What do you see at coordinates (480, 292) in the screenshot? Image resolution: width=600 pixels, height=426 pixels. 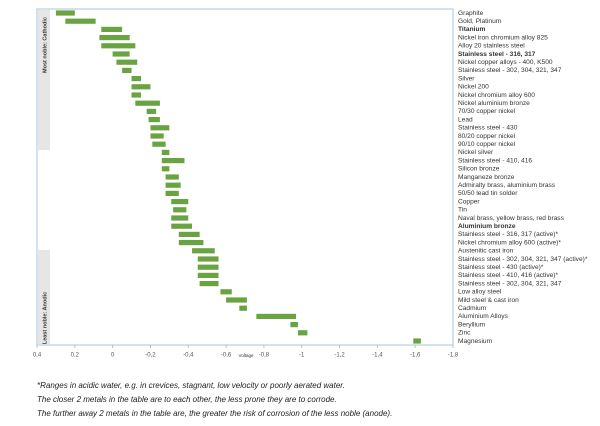 I see `category-label: Low alloy steel` at bounding box center [480, 292].